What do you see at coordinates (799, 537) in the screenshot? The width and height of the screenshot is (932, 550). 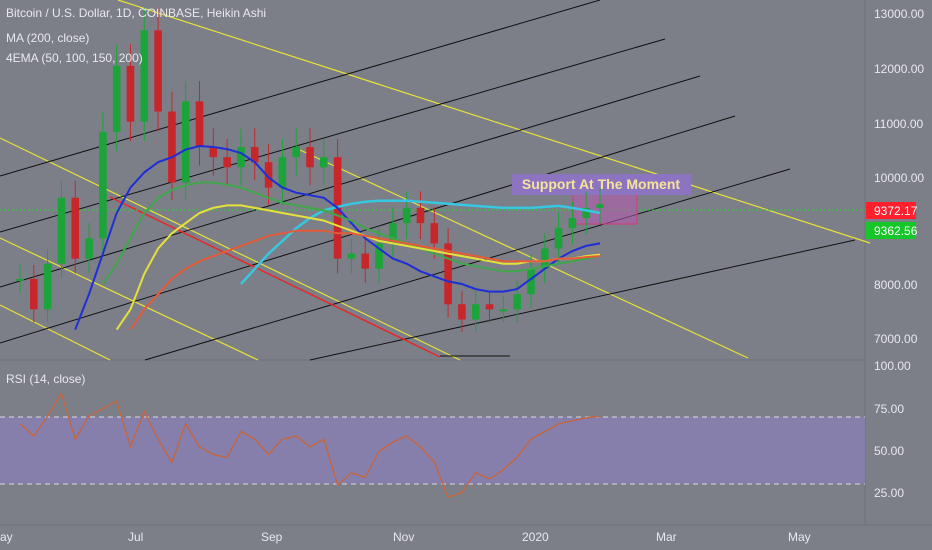 I see `time-label: May` at bounding box center [799, 537].